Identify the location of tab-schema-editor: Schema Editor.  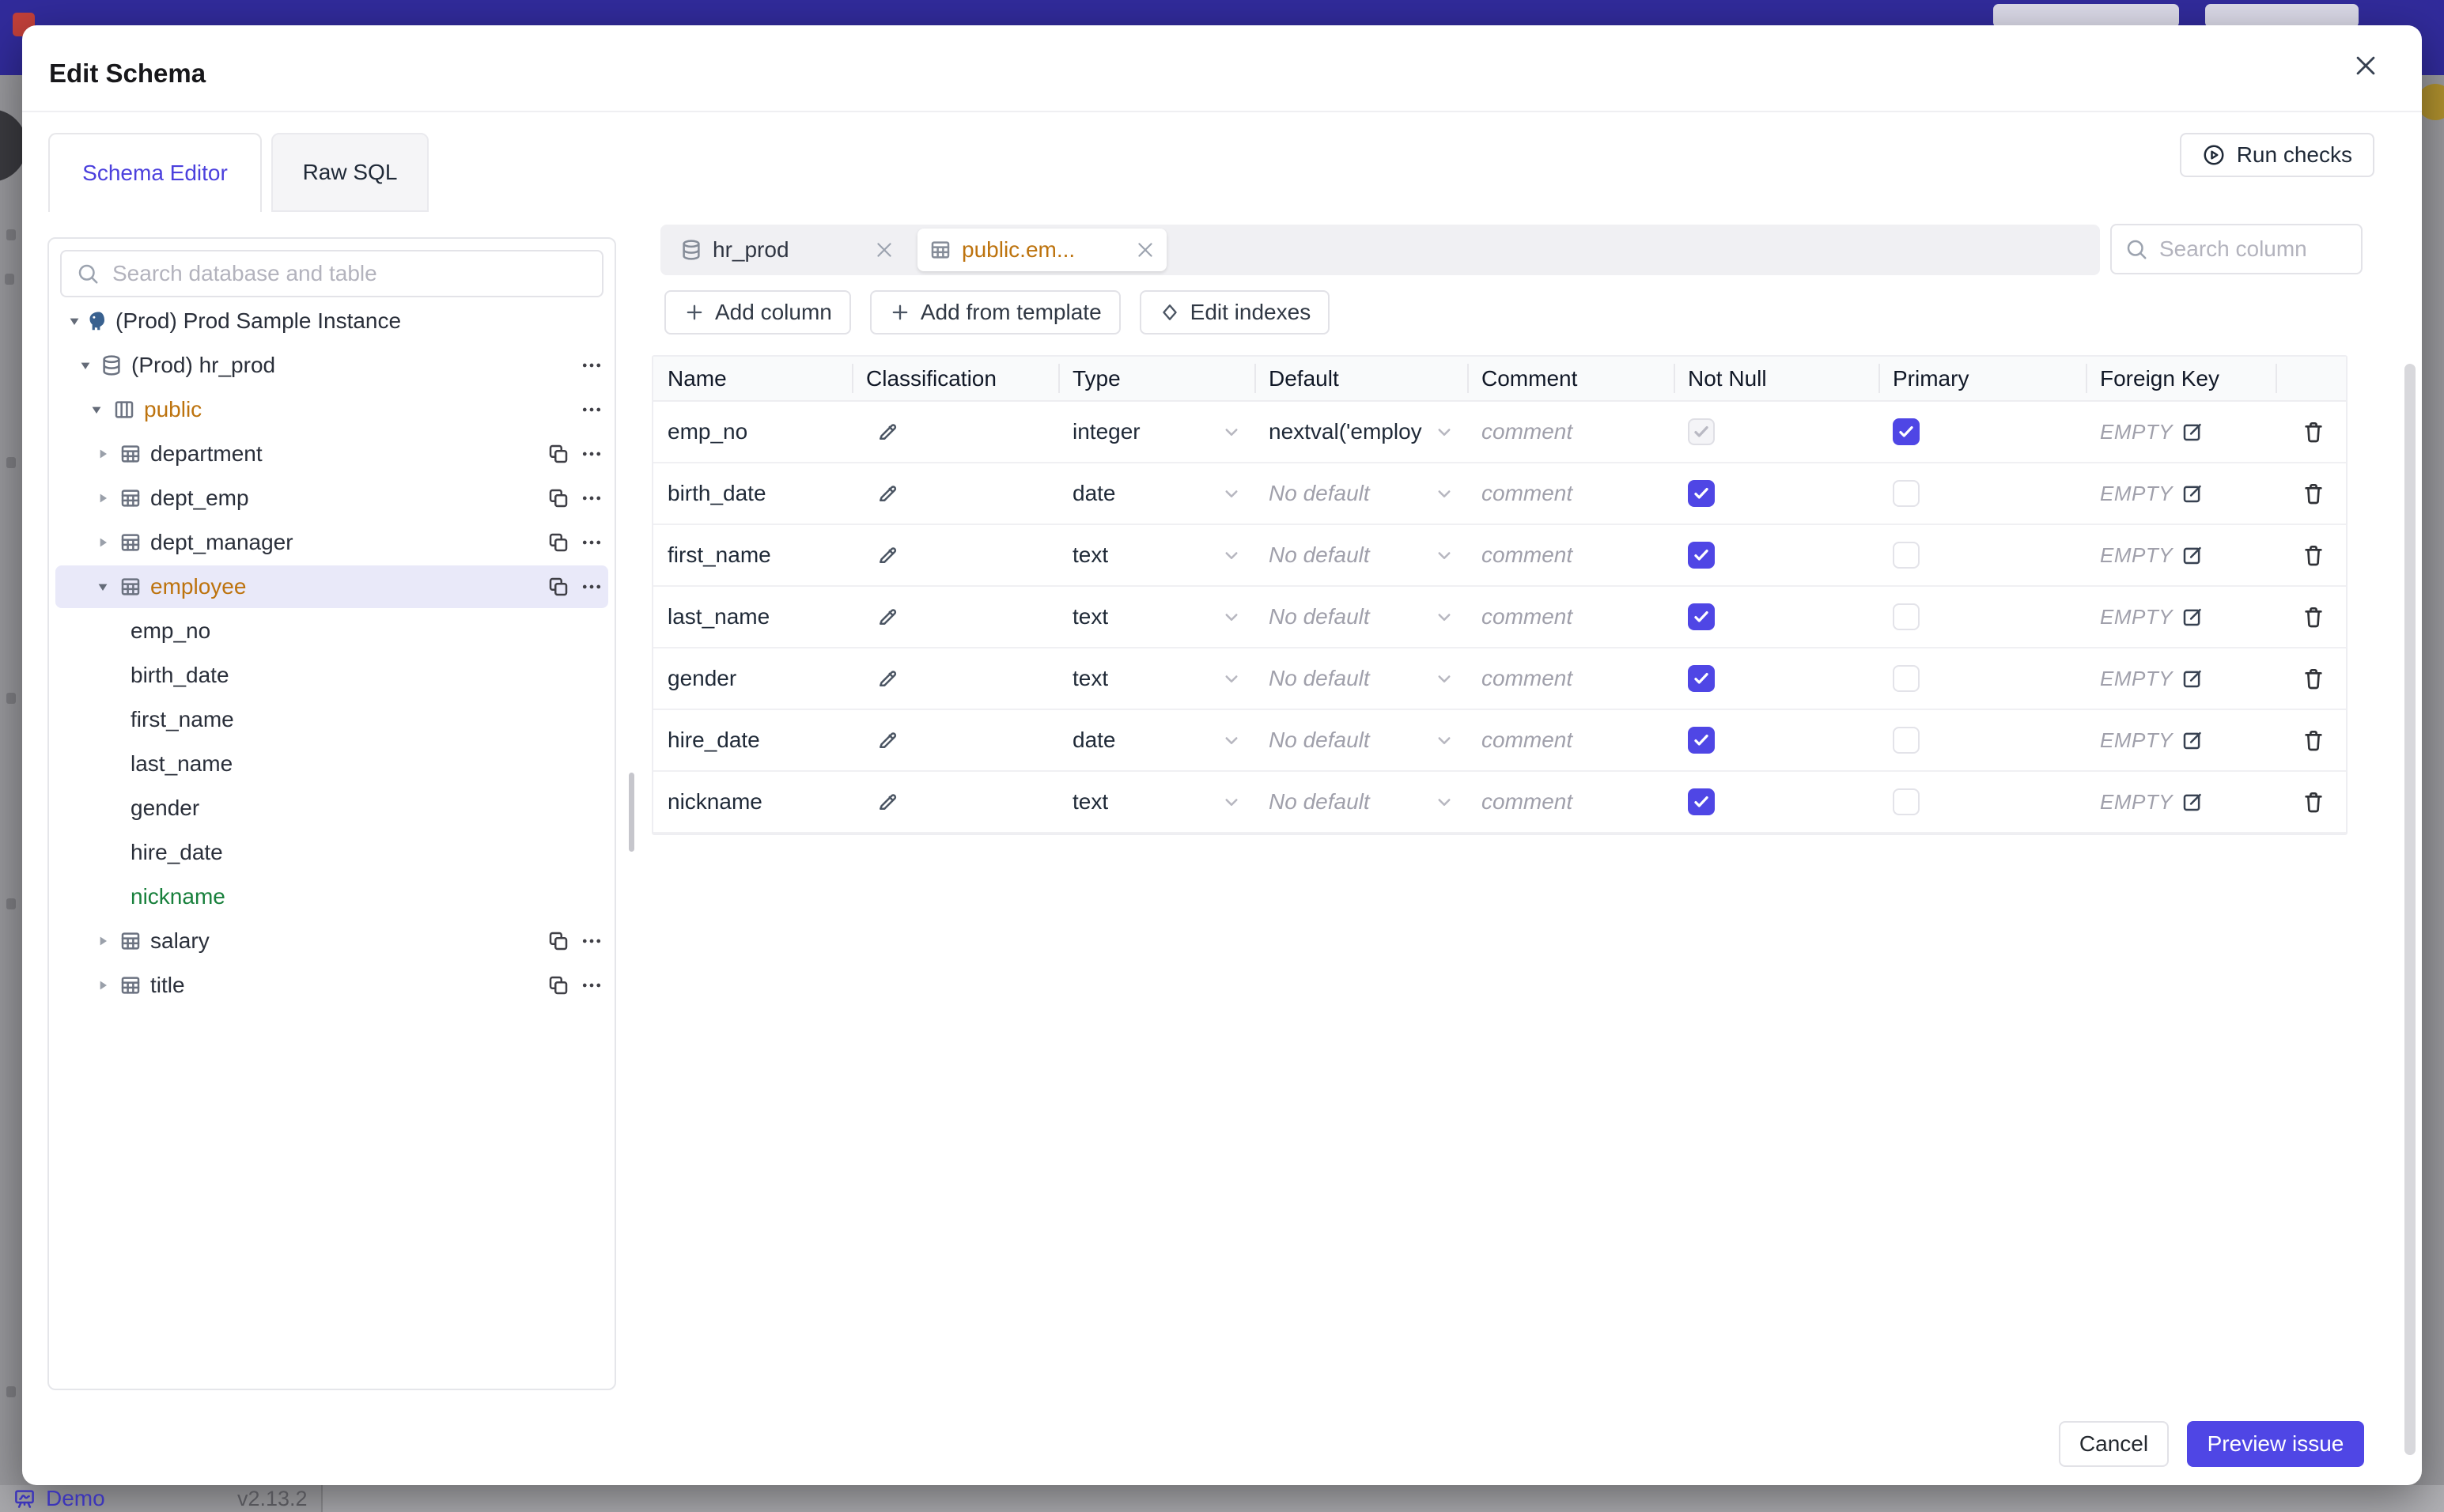
(155, 173).